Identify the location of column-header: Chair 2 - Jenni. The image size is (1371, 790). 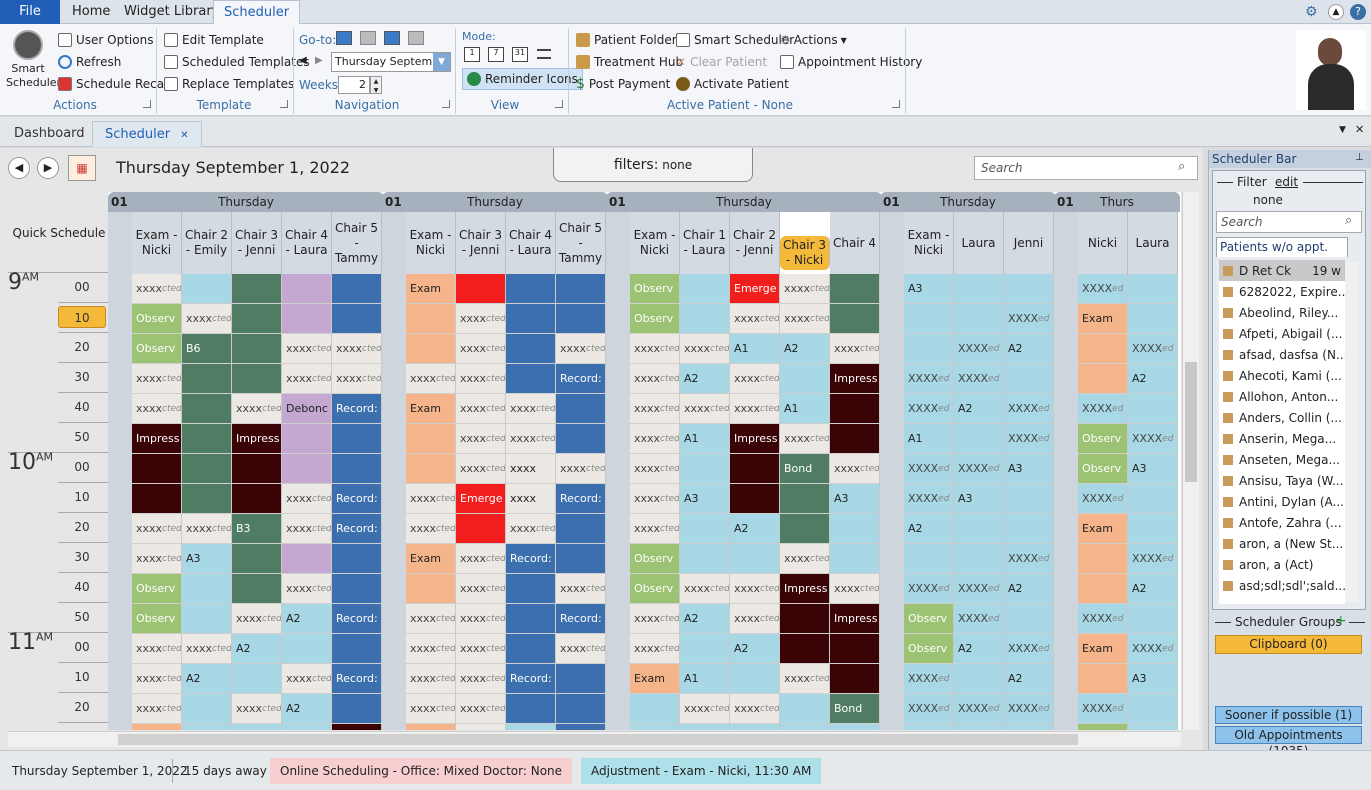
(755, 243).